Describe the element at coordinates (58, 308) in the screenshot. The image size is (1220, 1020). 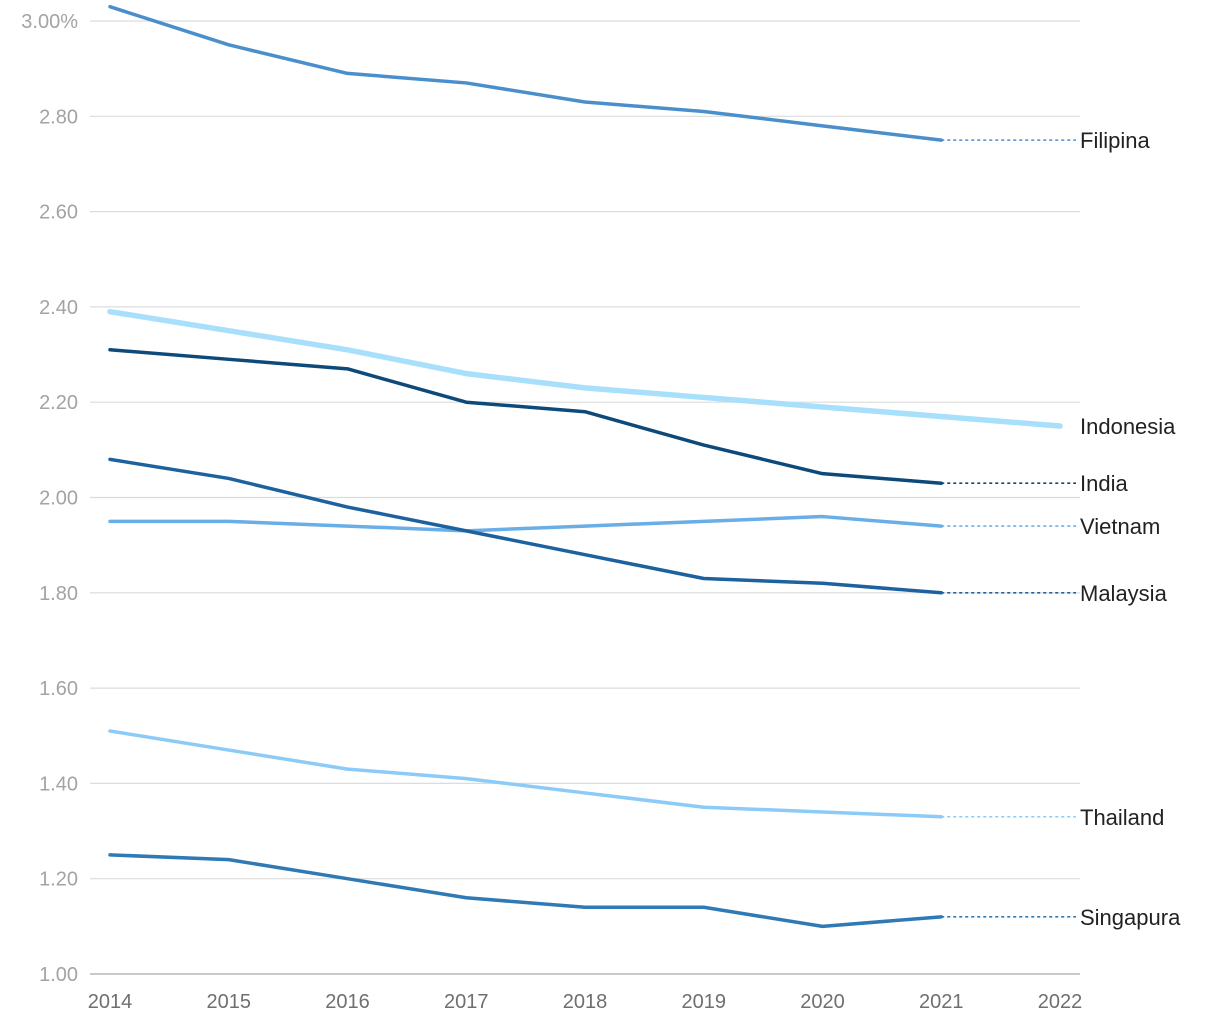
I see `y-tick-label: 2.40` at that location.